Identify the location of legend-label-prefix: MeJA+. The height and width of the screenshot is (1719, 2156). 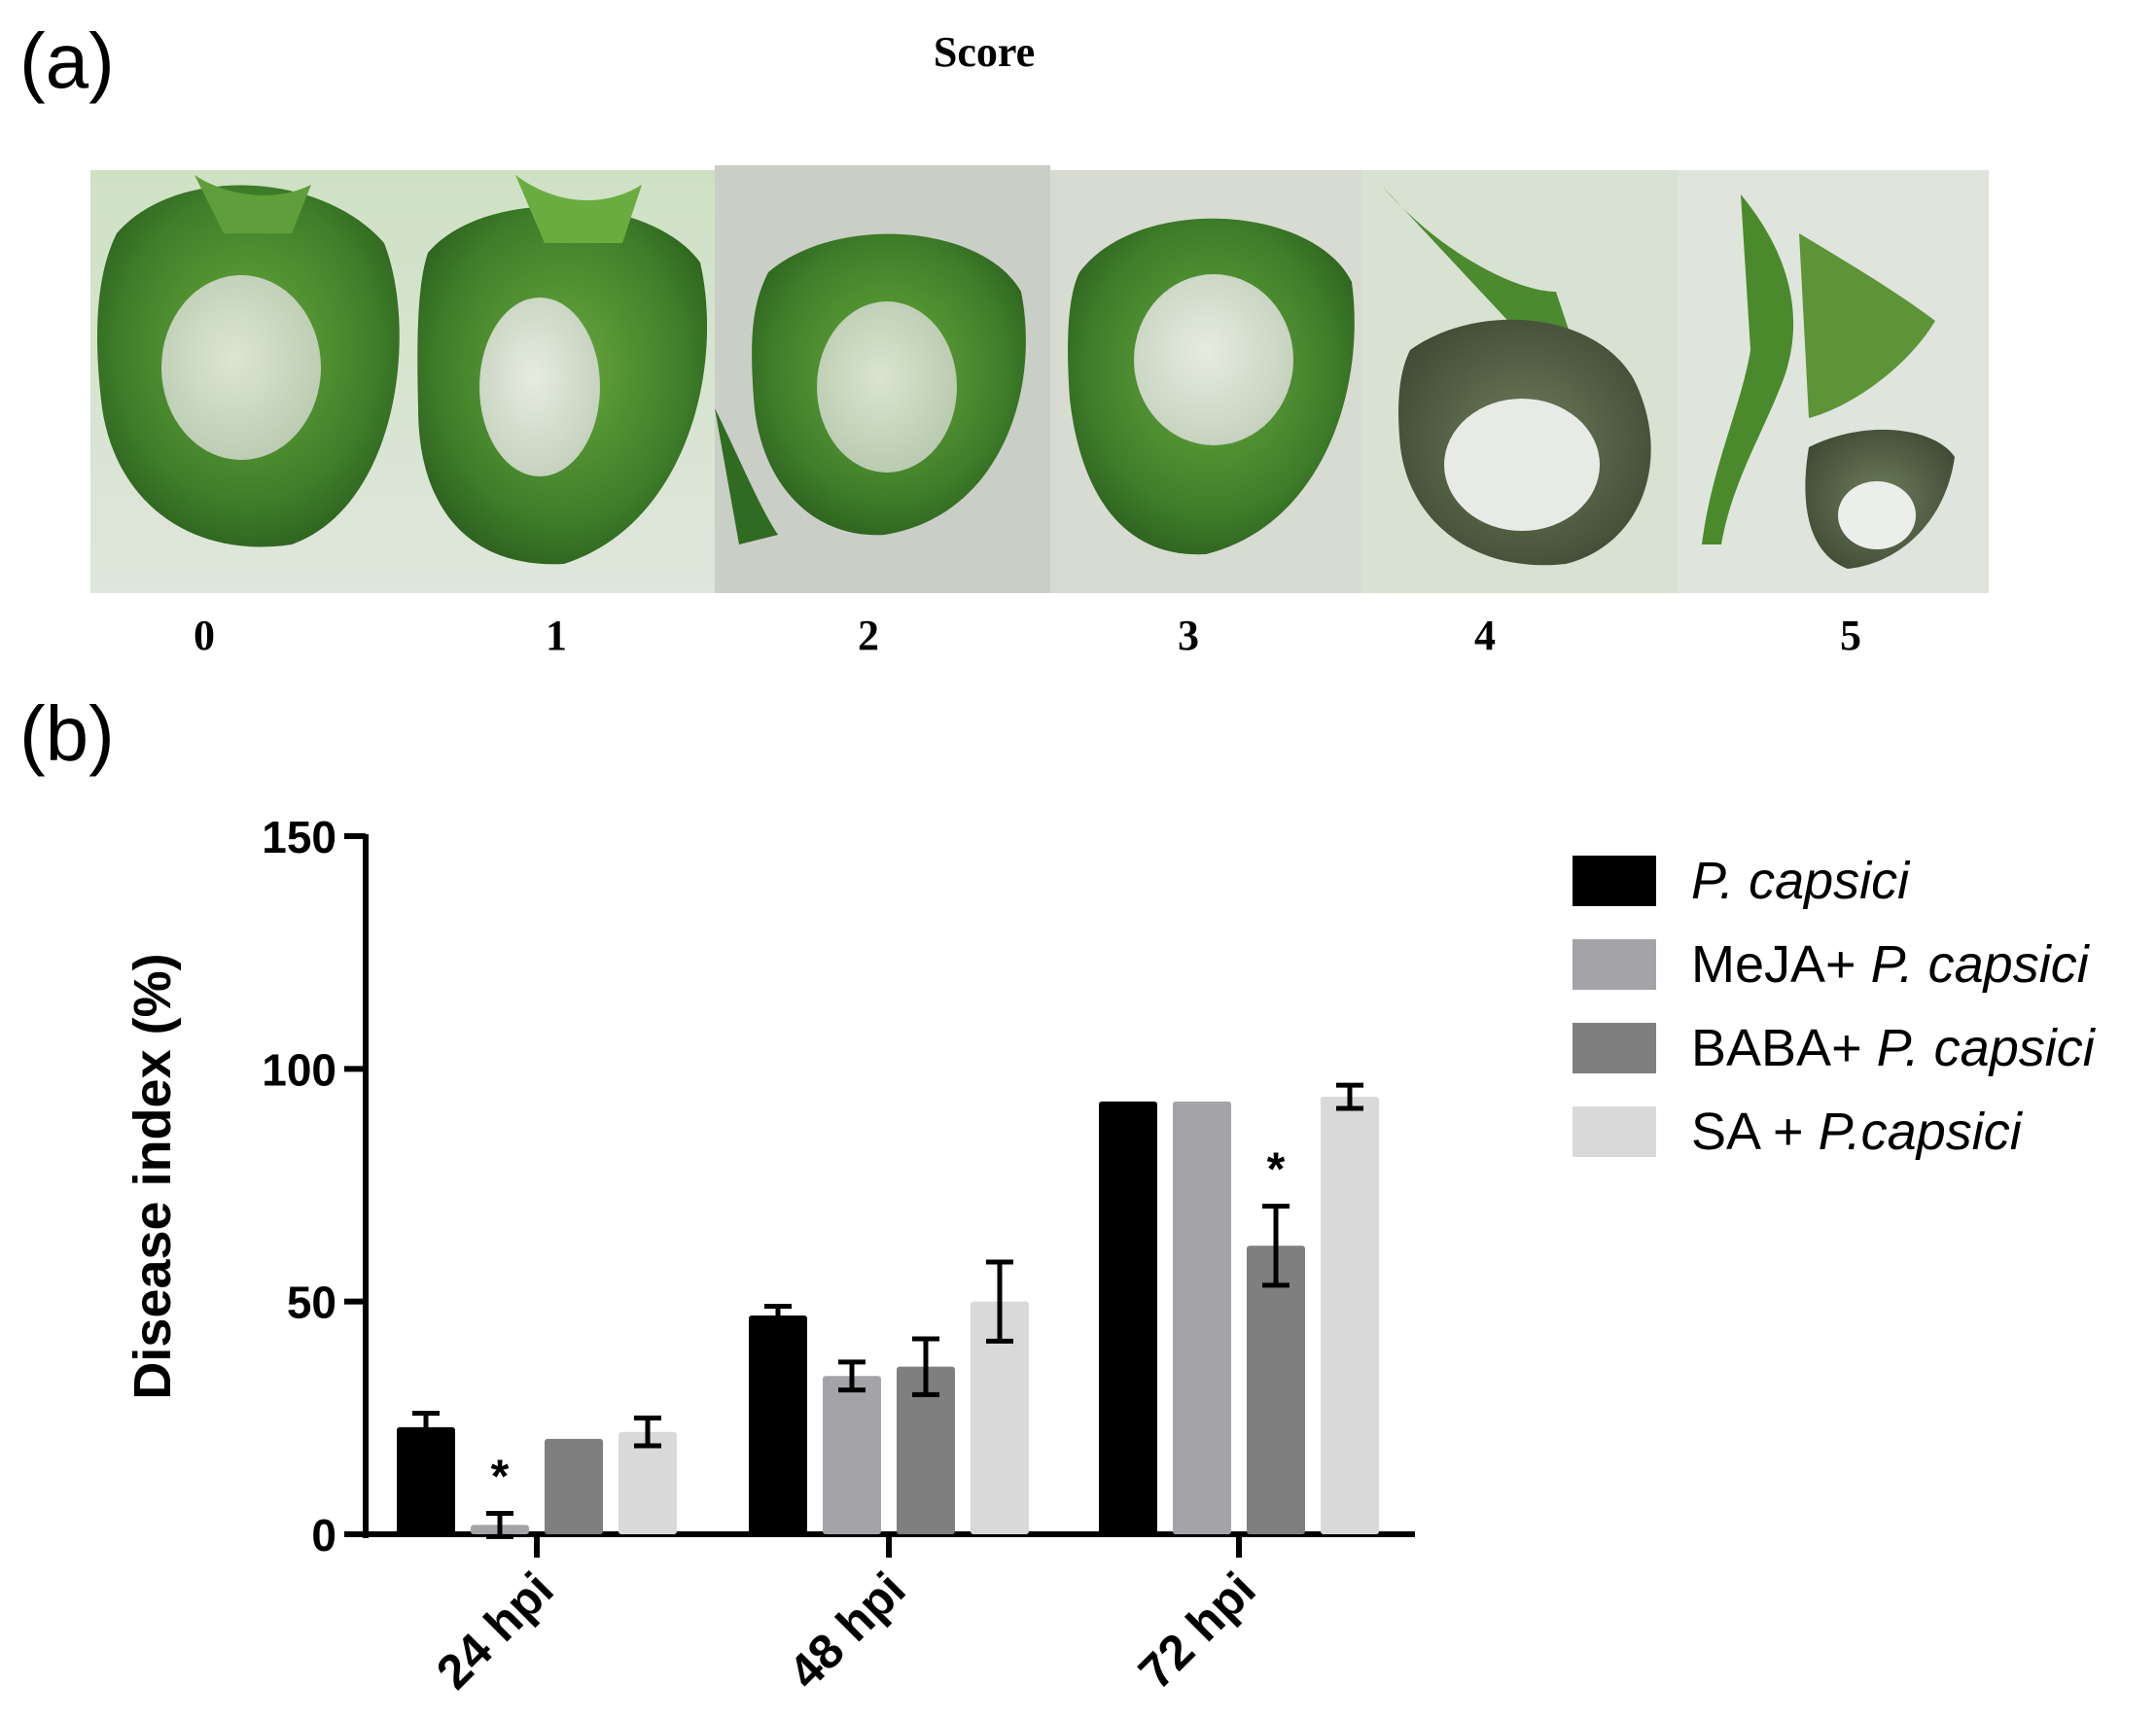
(1781, 964).